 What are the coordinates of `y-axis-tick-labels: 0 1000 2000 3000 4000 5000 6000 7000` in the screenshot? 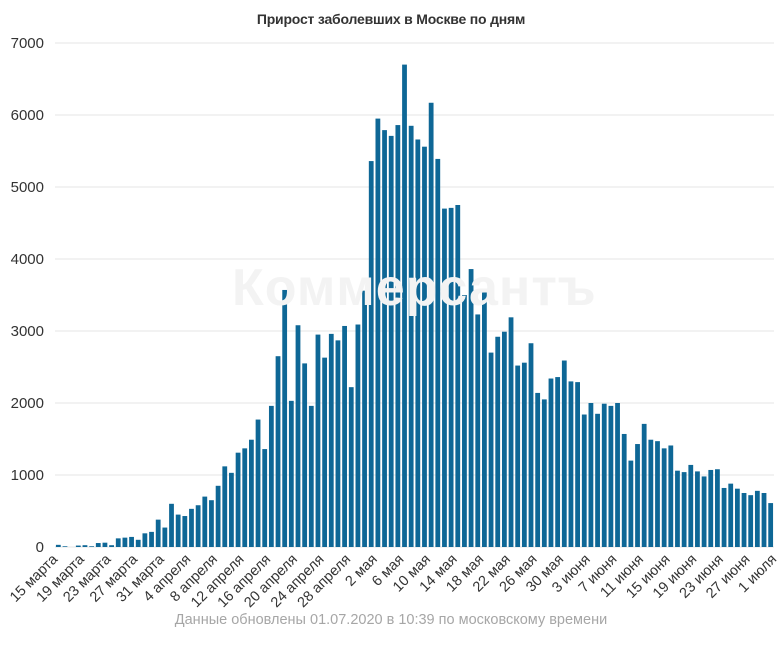 It's located at (27, 295).